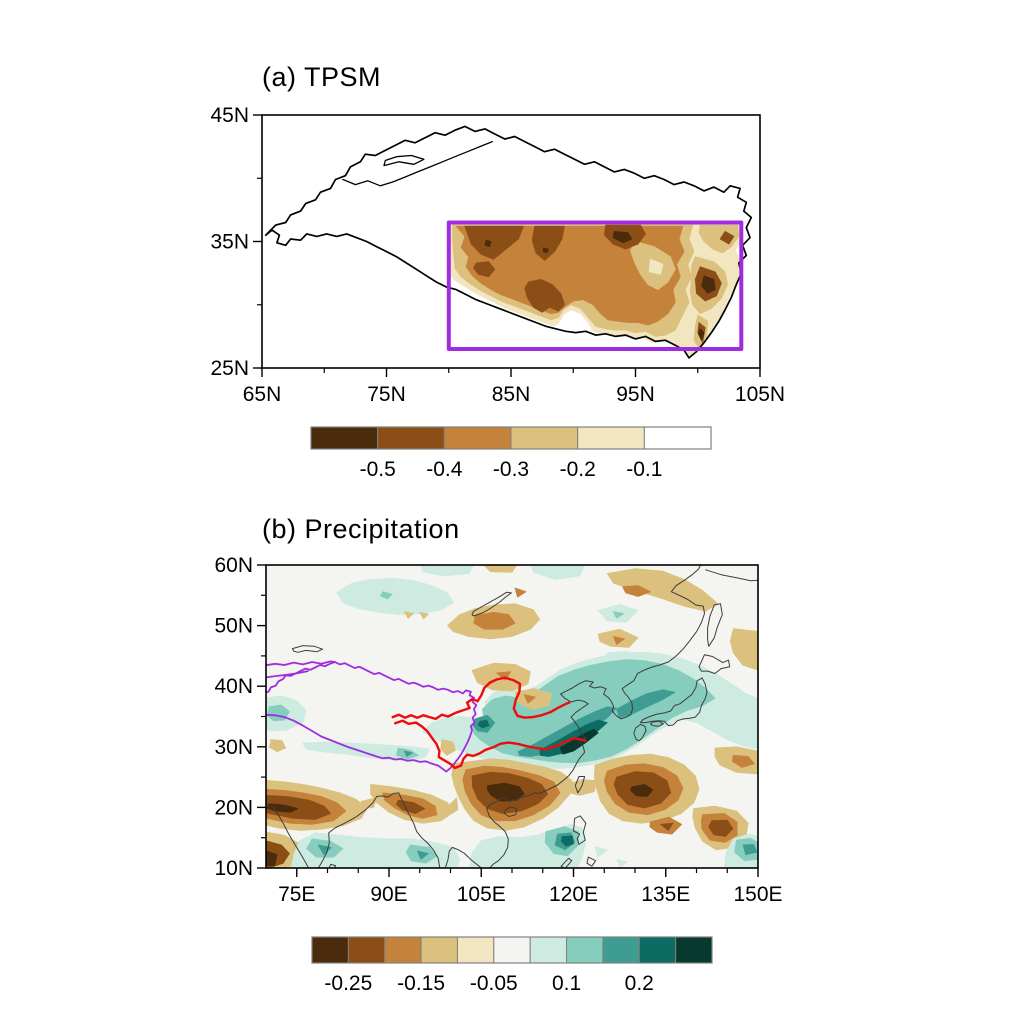  What do you see at coordinates (731, 575) in the screenshot?
I see `coast-okhotsk-north` at bounding box center [731, 575].